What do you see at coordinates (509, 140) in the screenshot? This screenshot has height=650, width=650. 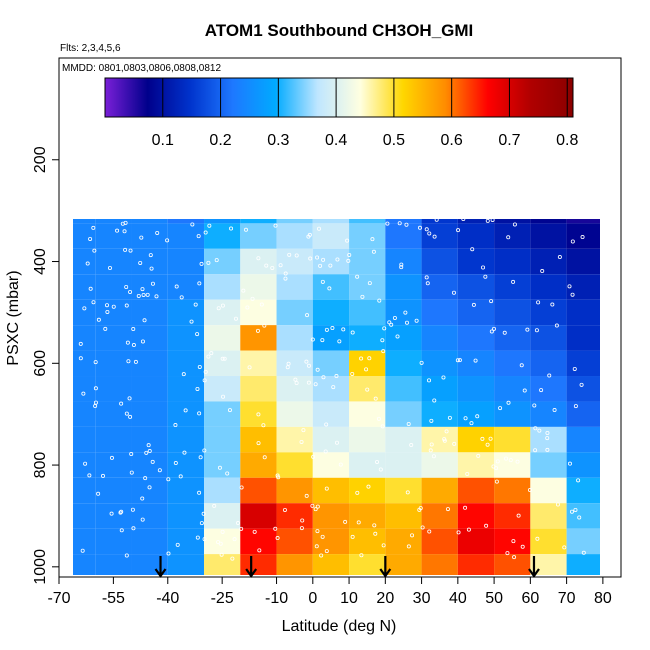 I see `colorbar-tick-label: 0.7` at bounding box center [509, 140].